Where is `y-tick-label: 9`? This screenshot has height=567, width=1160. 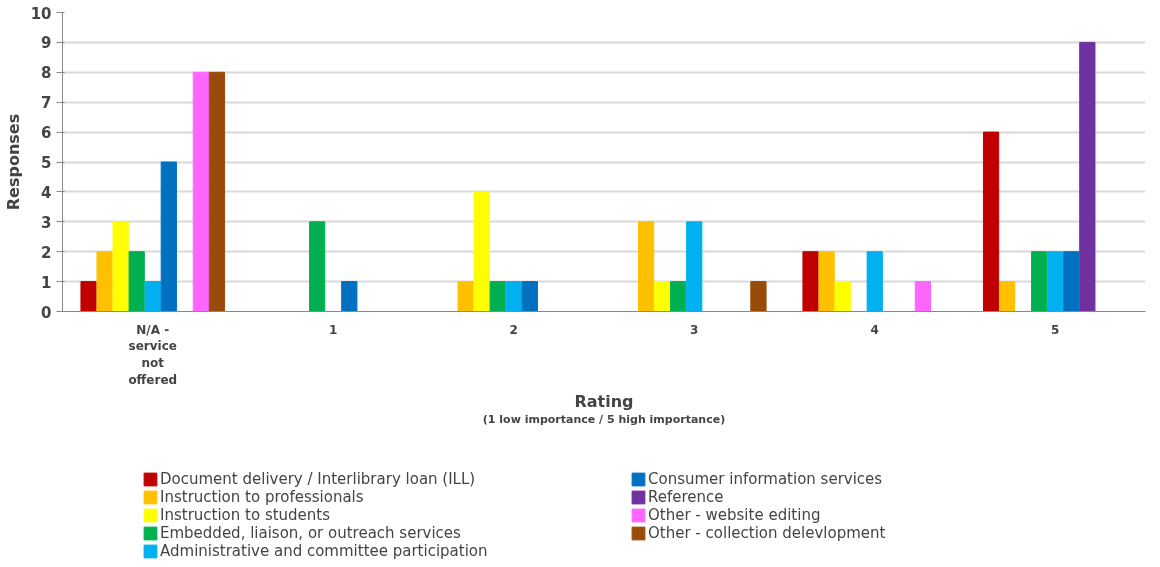
y-tick-label: 9 is located at coordinates (46, 43).